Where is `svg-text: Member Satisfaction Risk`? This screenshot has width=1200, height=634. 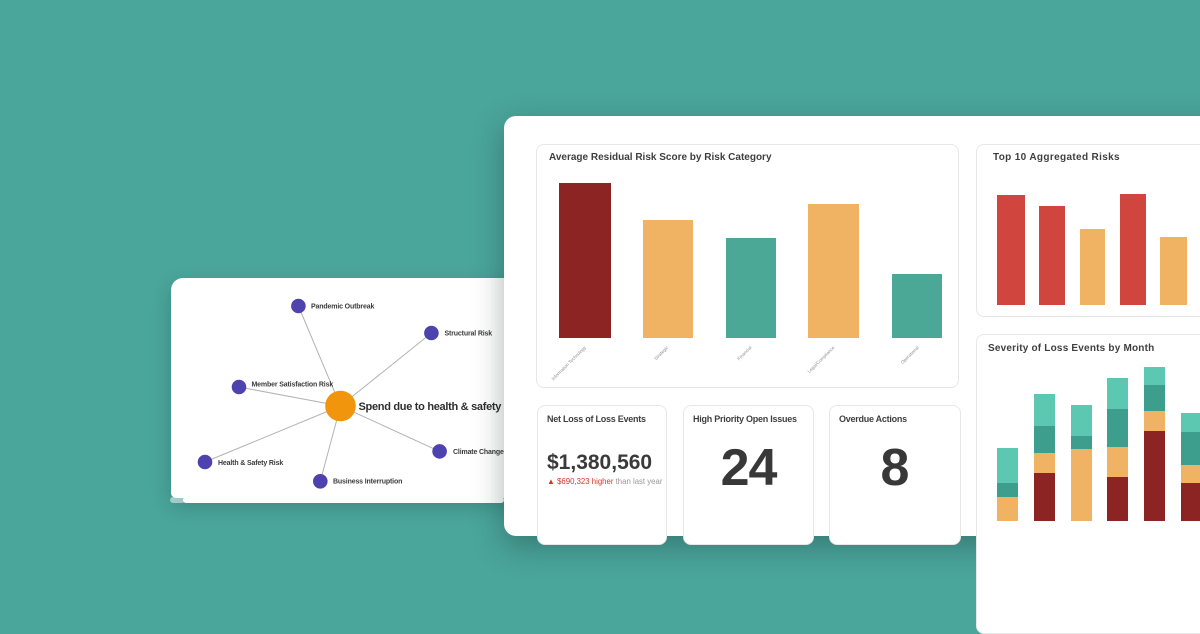 svg-text: Member Satisfaction Risk is located at coordinates (293, 385).